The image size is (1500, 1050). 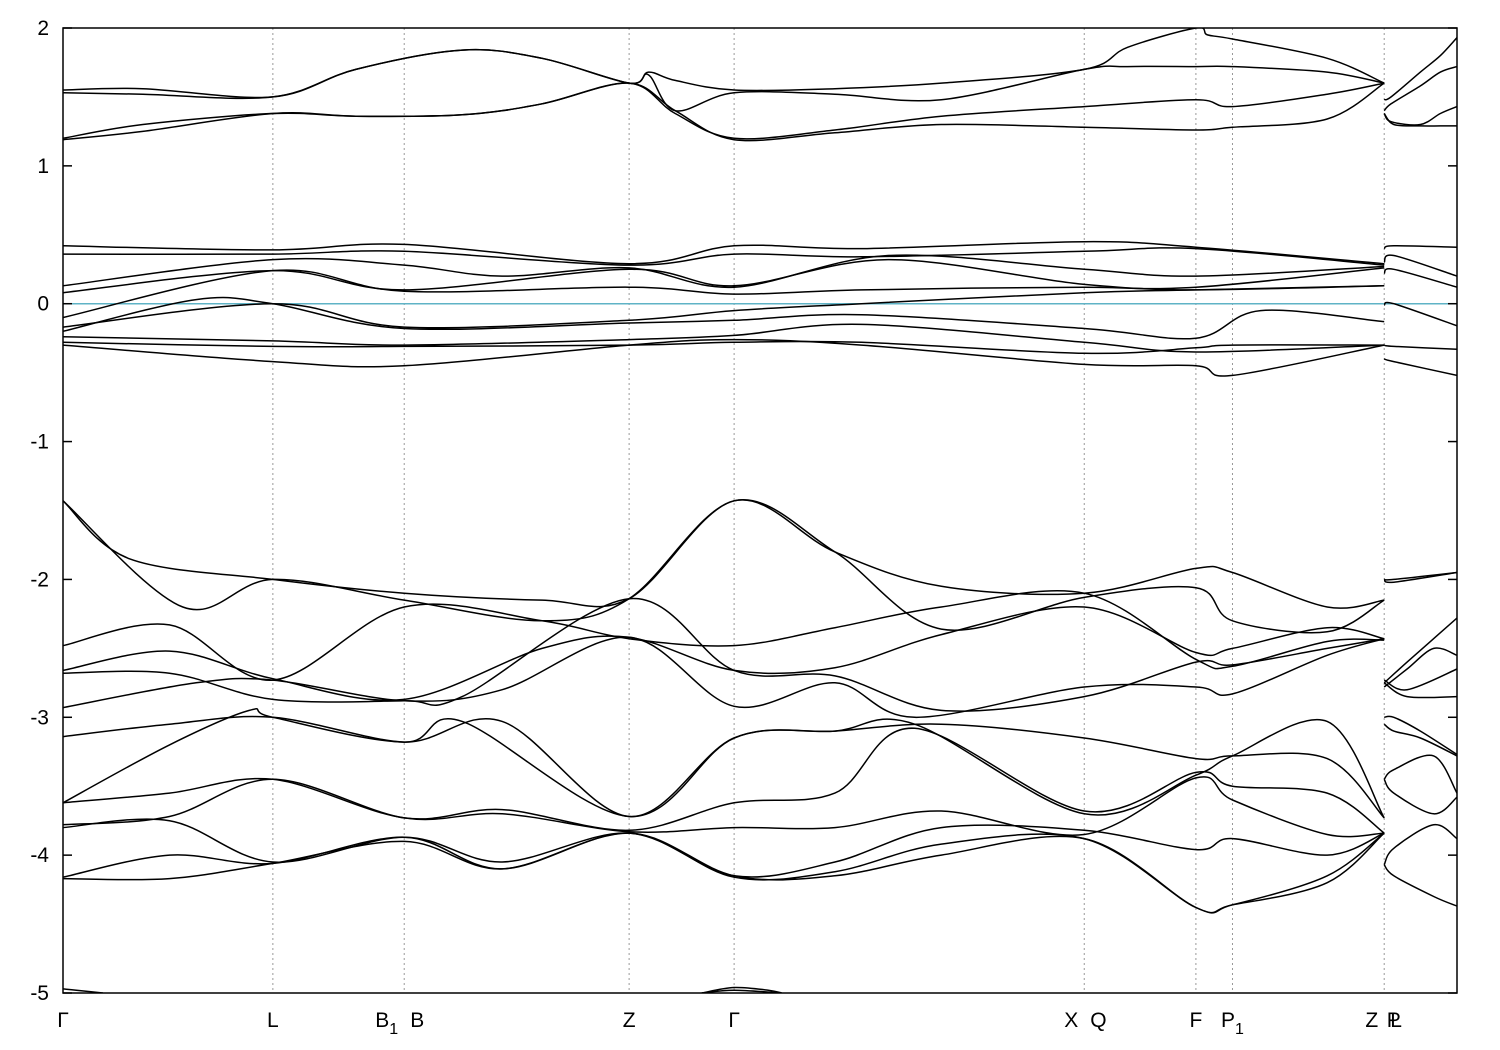 I want to click on y-tick-label: -5, so click(x=39, y=993).